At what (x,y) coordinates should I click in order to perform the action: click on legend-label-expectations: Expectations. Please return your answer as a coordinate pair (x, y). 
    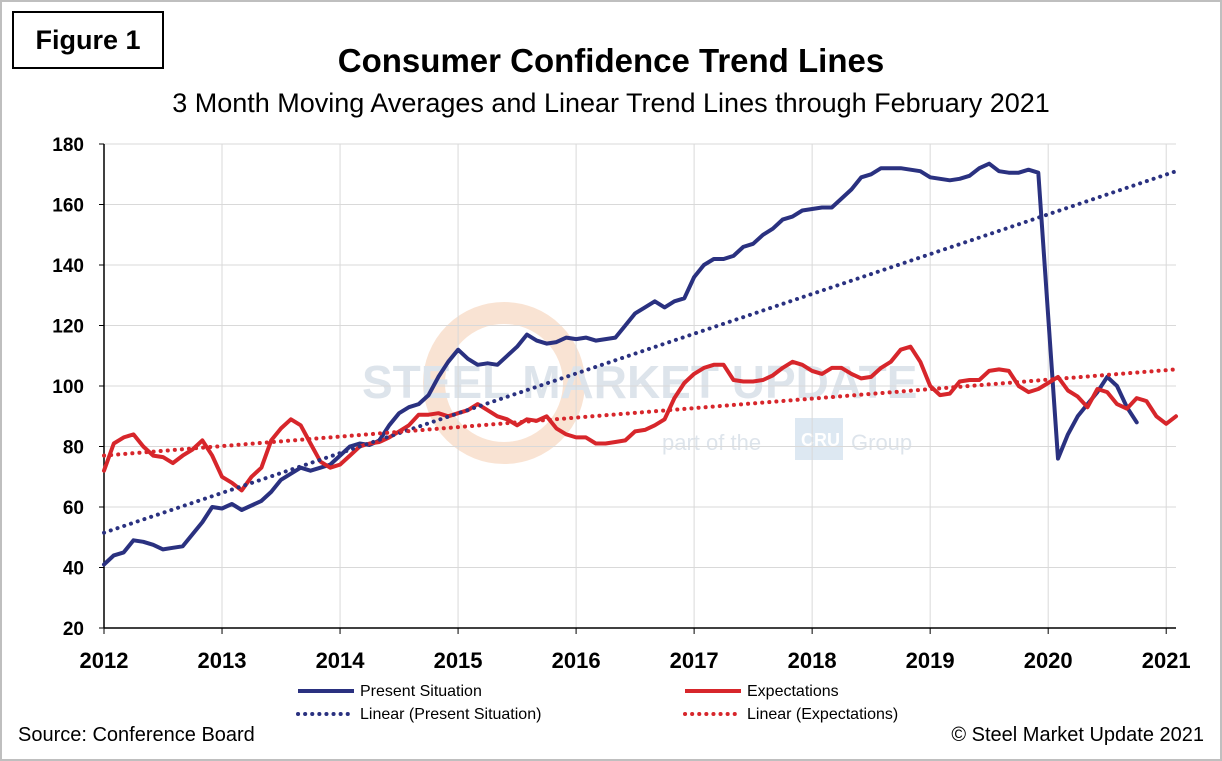
    Looking at the image, I should click on (793, 691).